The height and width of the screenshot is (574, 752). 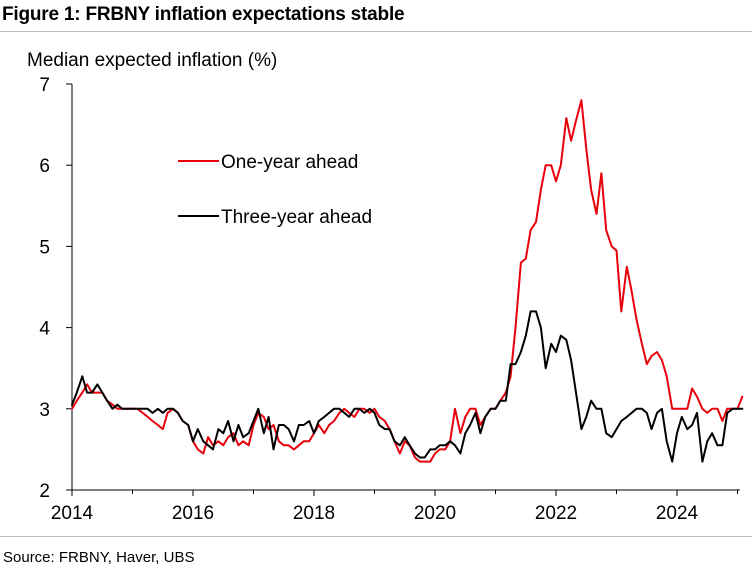 I want to click on y-tick-label: 2, so click(x=44, y=491).